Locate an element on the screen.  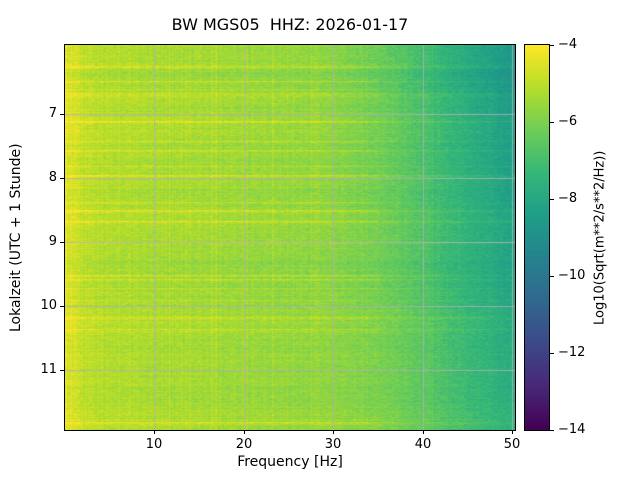
y-tick-label: 9 is located at coordinates (52, 241).